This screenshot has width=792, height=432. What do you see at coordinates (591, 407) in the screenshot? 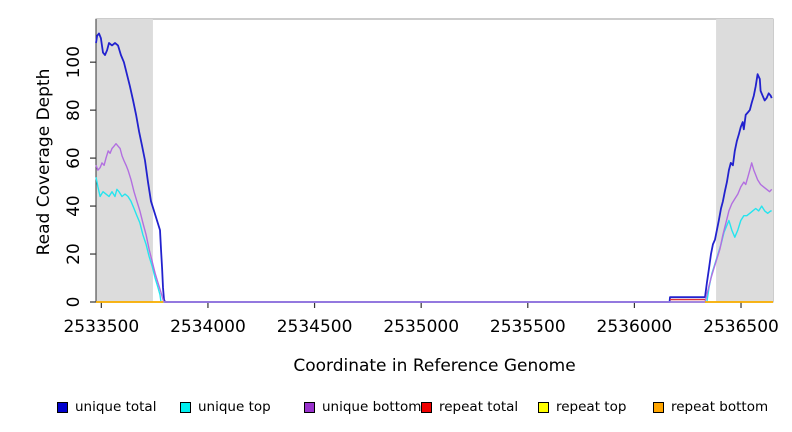
I see `legend-label: repeat top` at bounding box center [591, 407].